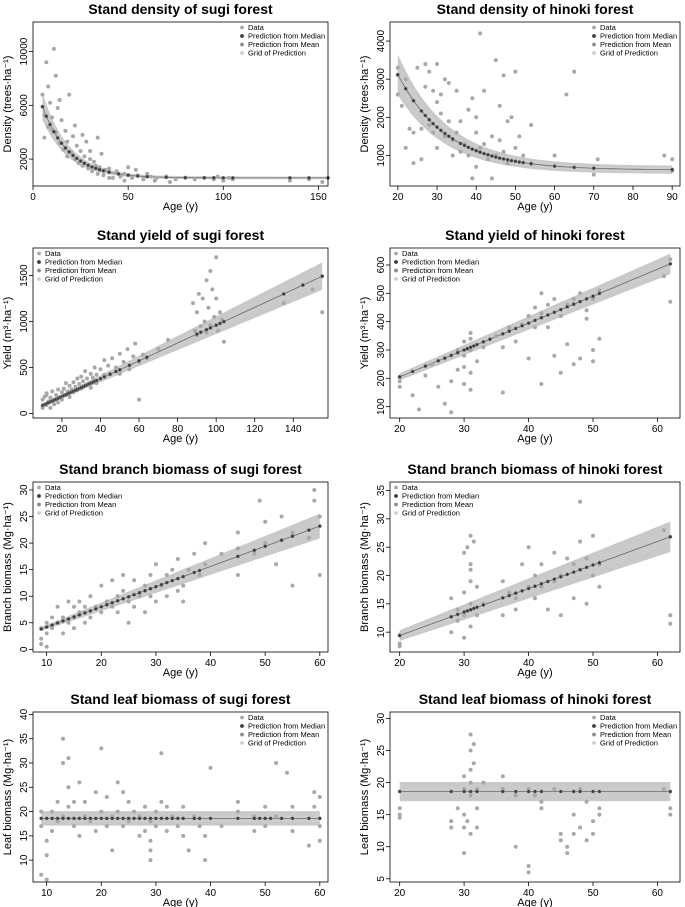 The height and width of the screenshot is (907, 685). What do you see at coordinates (180, 673) in the screenshot?
I see `x-axis-label: Age (y)` at bounding box center [180, 673].